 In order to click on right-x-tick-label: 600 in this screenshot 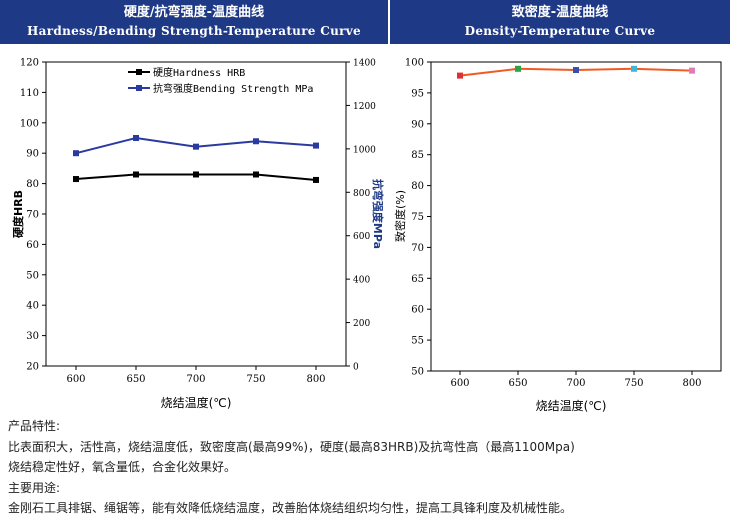, I will do `click(459, 383)`.